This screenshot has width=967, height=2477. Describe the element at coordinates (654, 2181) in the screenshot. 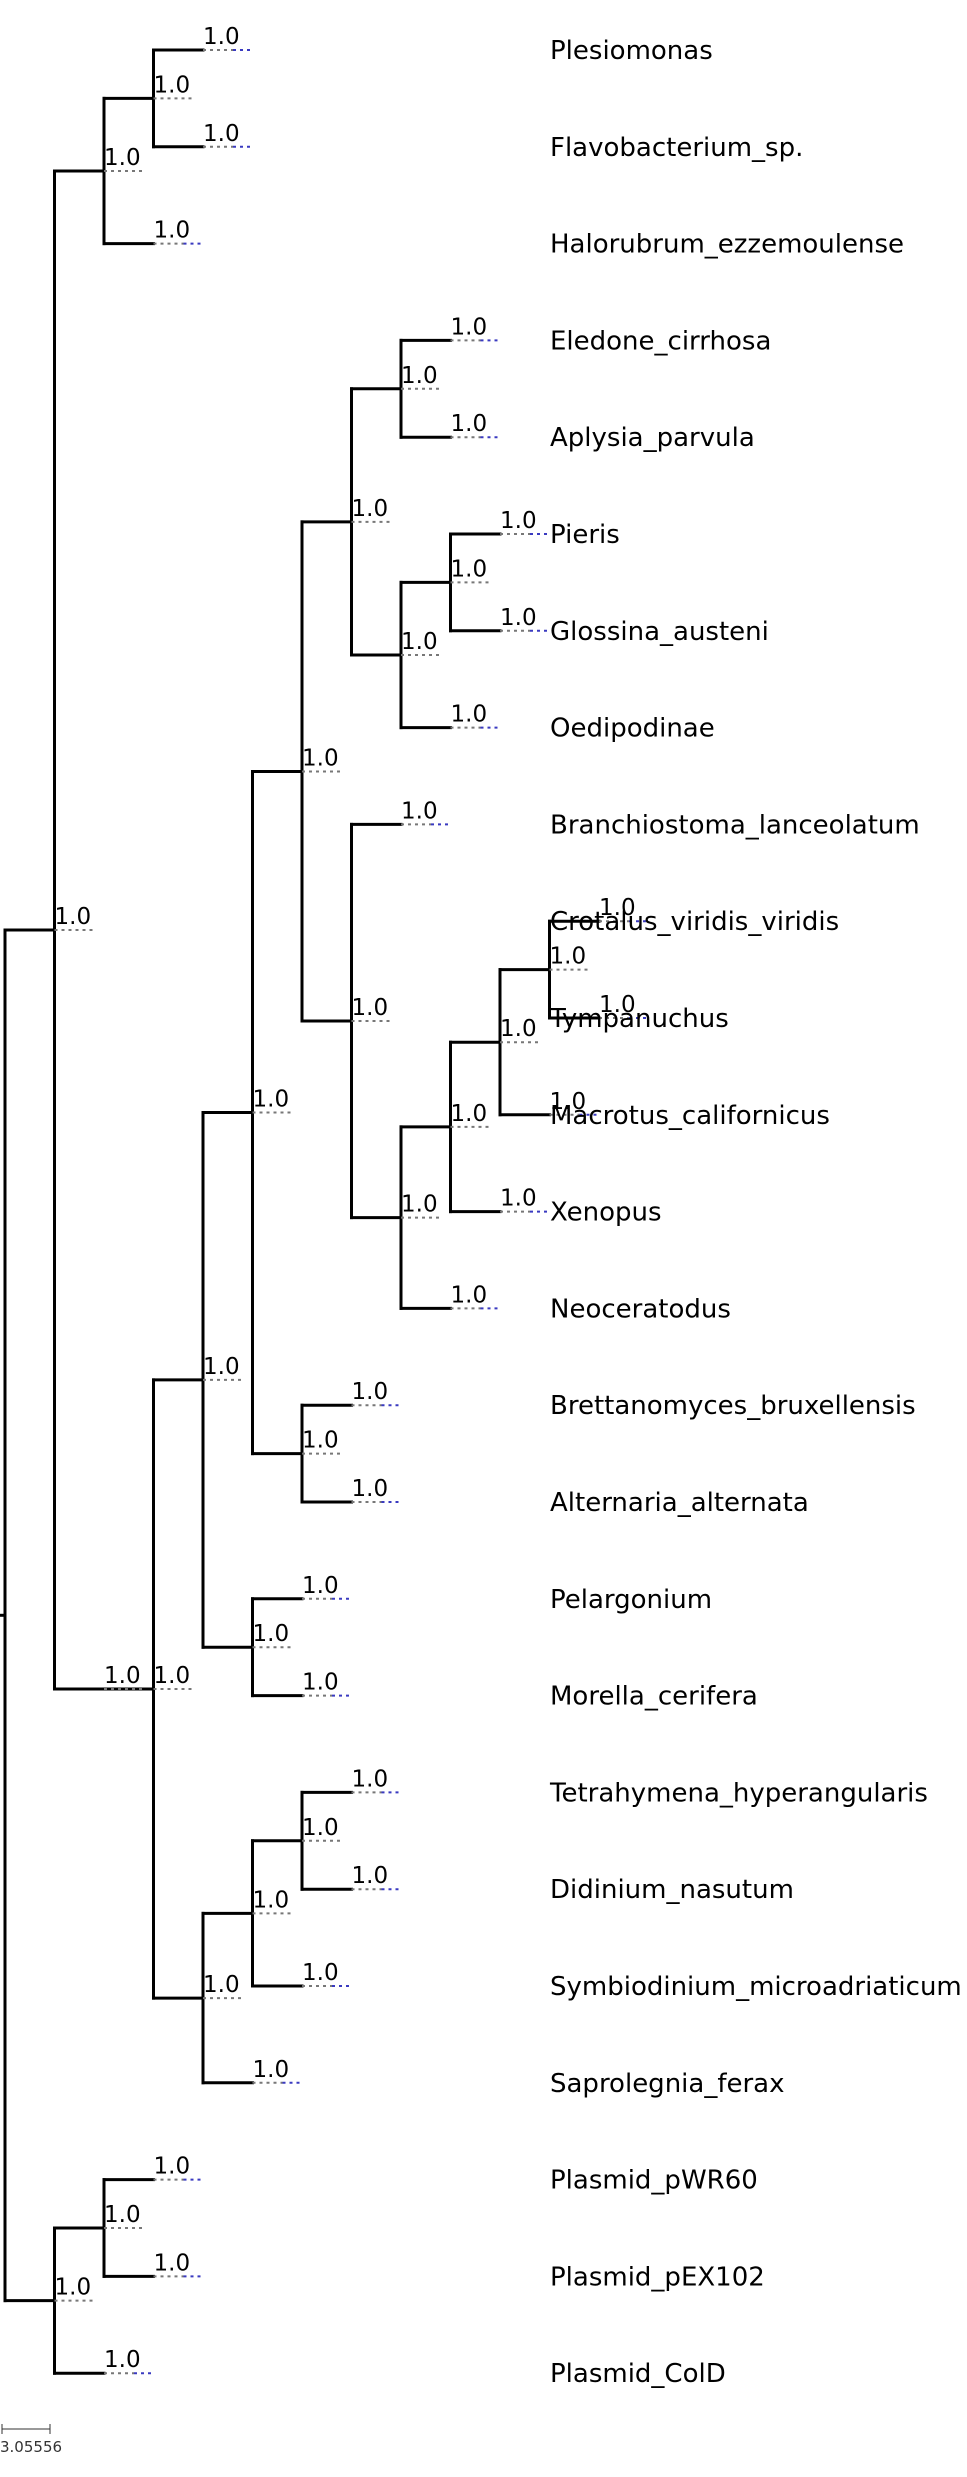

I see `leaf-label: Plasmid_pWR60` at that location.